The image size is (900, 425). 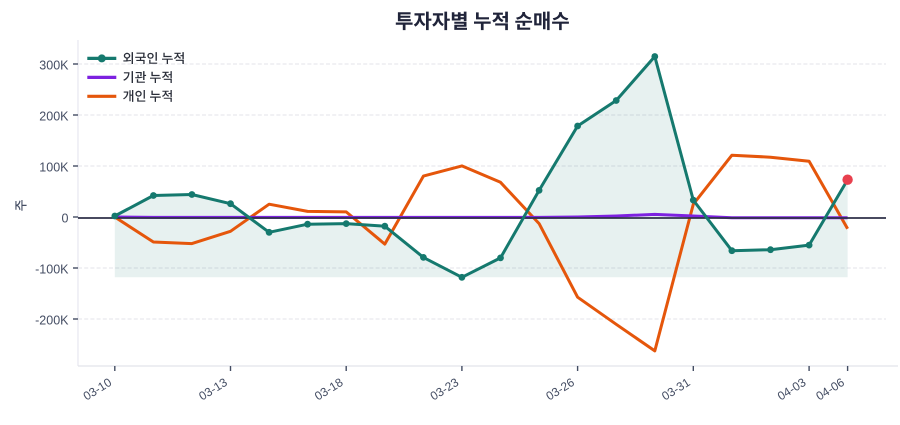 What do you see at coordinates (54, 66) in the screenshot?
I see `svg-text: 300K` at bounding box center [54, 66].